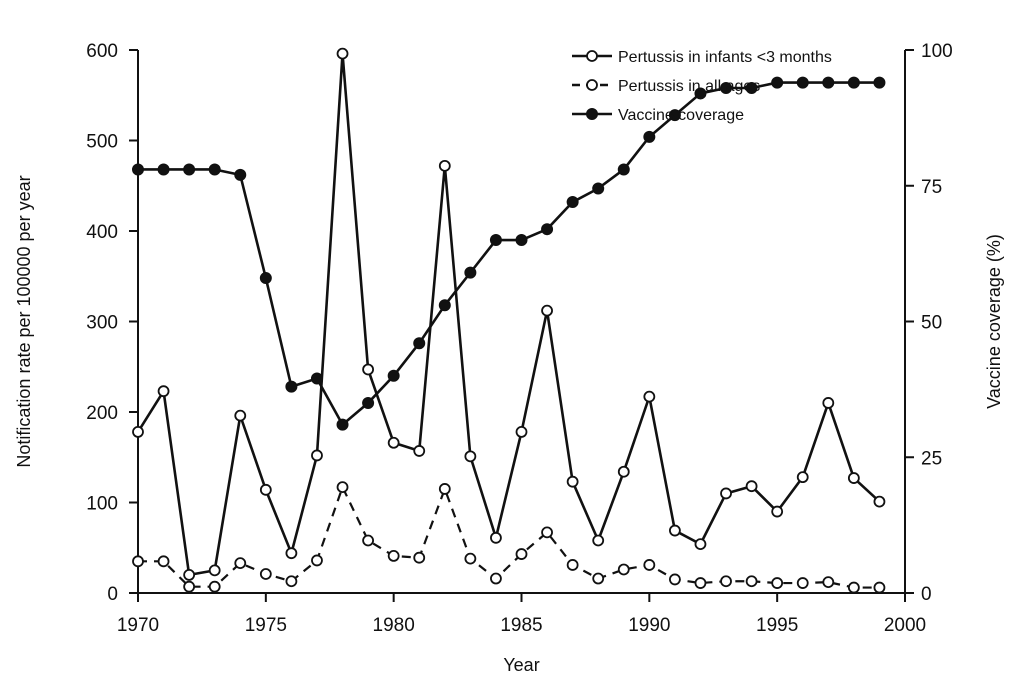 This screenshot has width=1030, height=693. Describe the element at coordinates (102, 413) in the screenshot. I see `y-left-tick-label: 200` at that location.